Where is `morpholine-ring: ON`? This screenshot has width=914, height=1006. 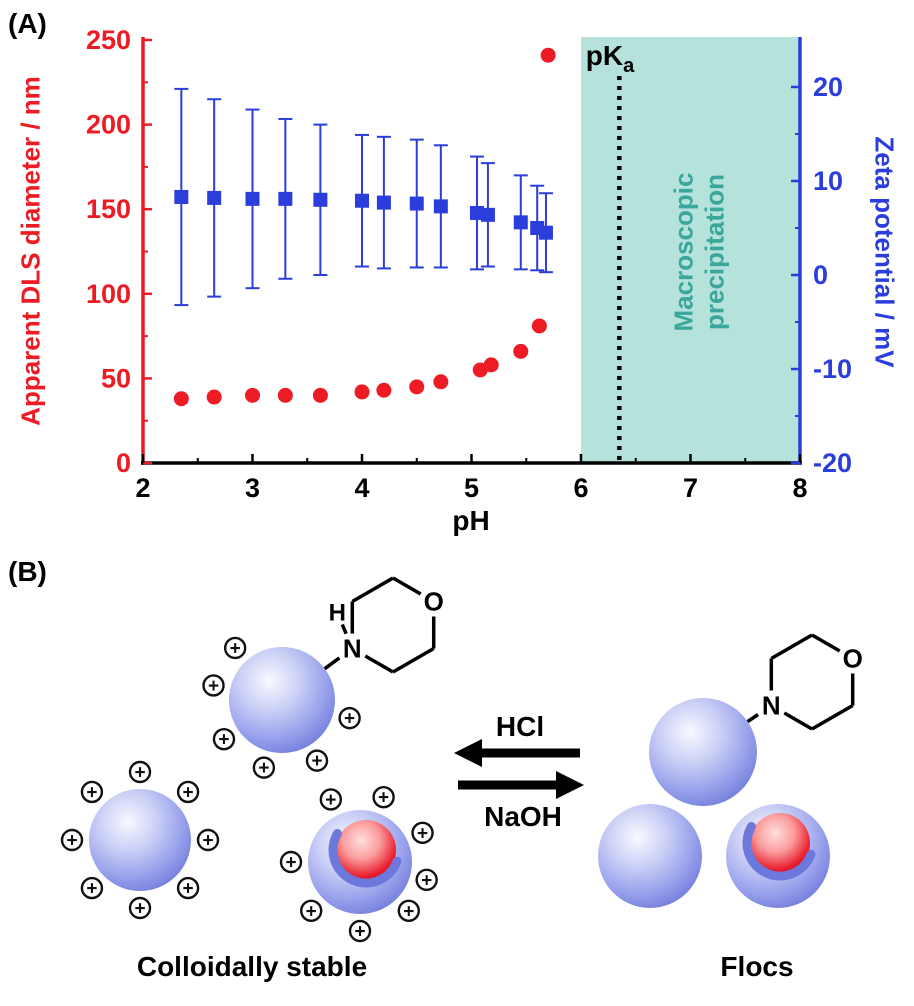 morpholine-ring: ON is located at coordinates (804, 682).